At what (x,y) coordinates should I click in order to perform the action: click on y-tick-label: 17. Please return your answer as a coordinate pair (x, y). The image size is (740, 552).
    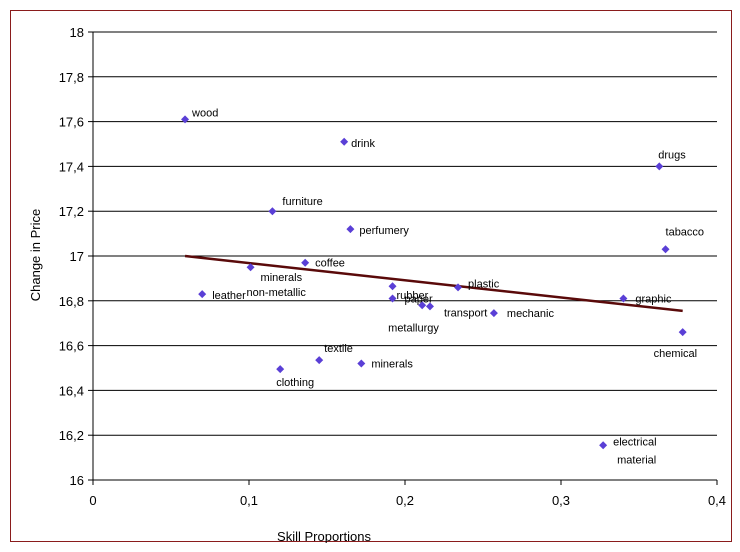
    Looking at the image, I should click on (77, 256).